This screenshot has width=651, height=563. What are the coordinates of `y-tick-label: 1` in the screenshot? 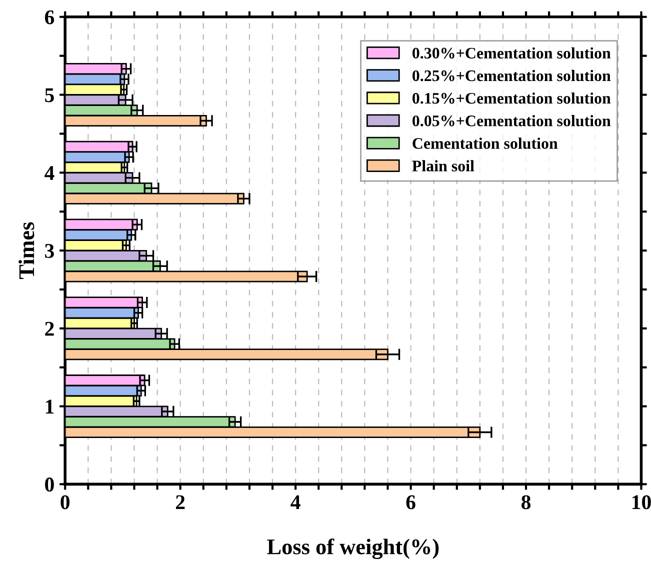 It's located at (50, 407).